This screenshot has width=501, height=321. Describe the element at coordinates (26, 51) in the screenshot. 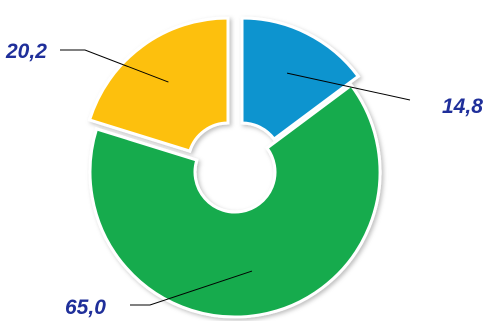

I see `data-label-slice-3: 20,2` at that location.